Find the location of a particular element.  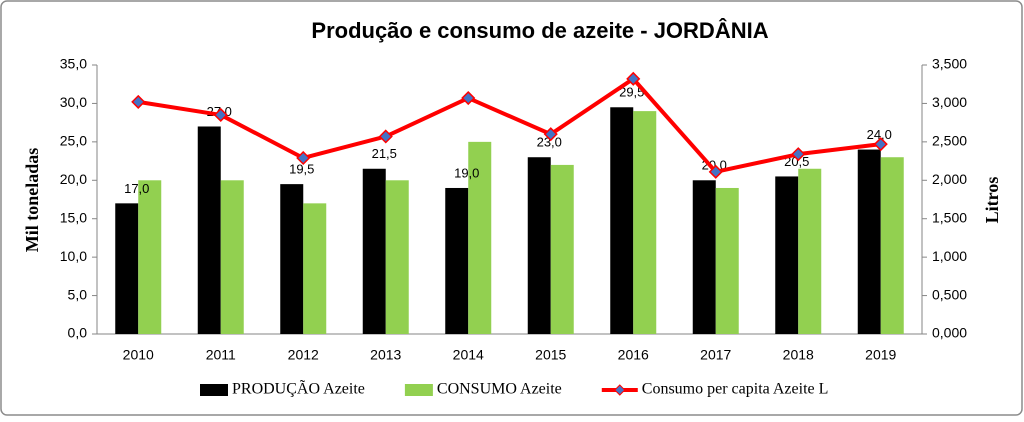

y-tick-label: 15,0 is located at coordinates (73, 217).